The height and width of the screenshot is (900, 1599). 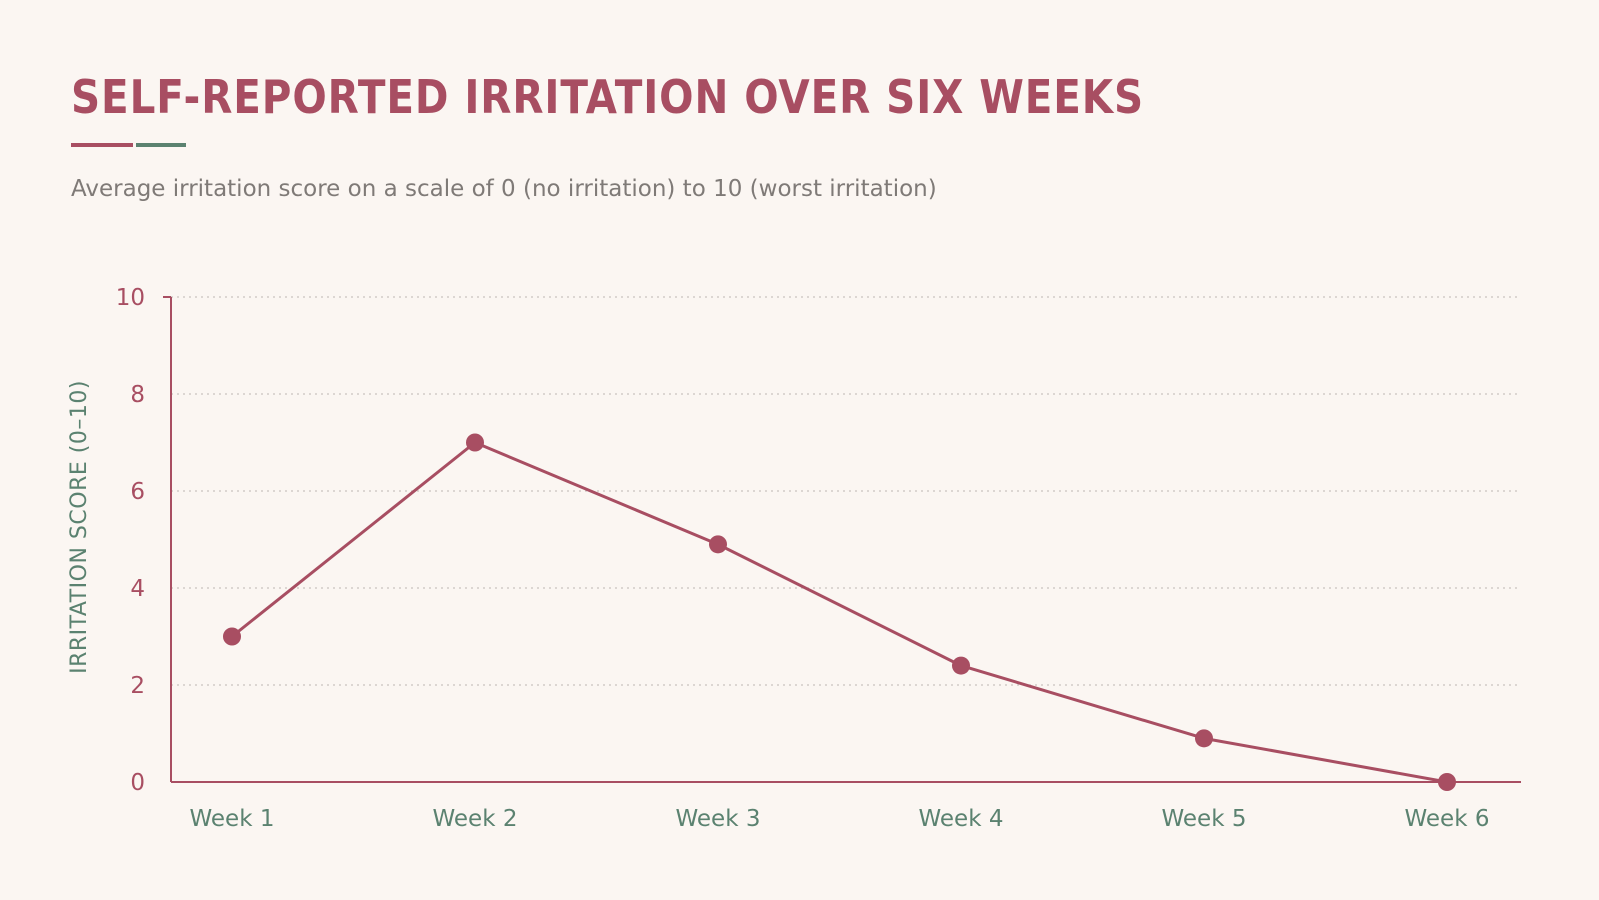 I want to click on chart-title: SELF-REPORTED IRRITATION OVER SIX WEEKS, so click(x=608, y=97).